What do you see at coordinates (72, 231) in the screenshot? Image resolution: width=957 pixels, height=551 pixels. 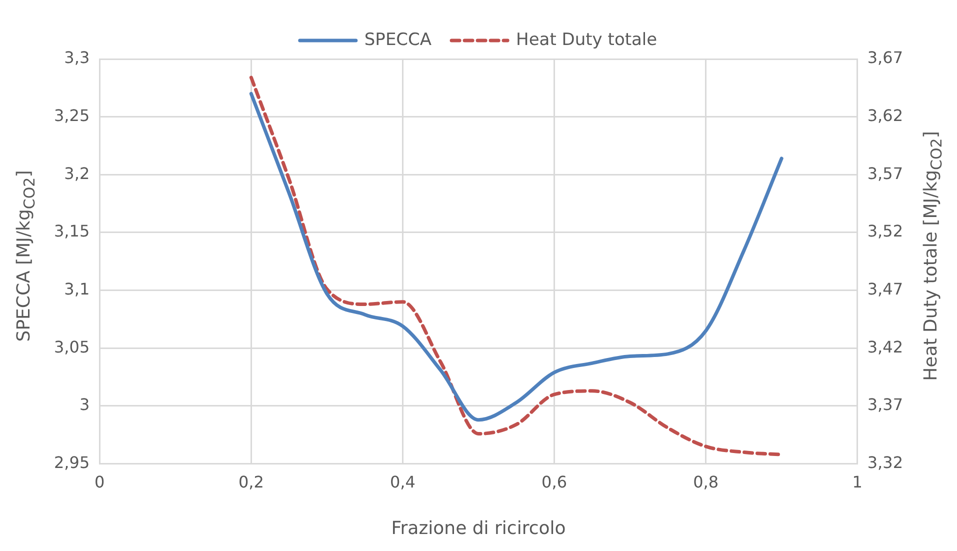 I see `y-tick-label: 3,15` at bounding box center [72, 231].